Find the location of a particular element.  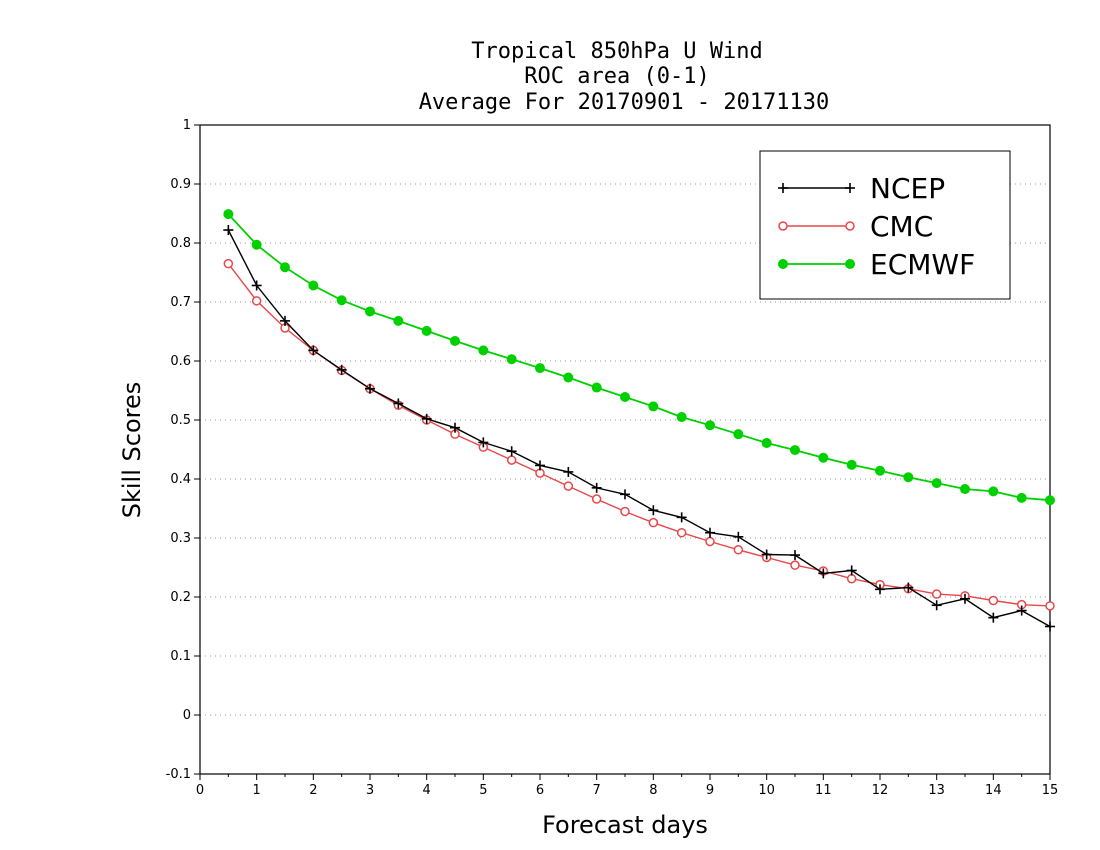

legend: NCEP CMC ECMWF is located at coordinates (885, 225).